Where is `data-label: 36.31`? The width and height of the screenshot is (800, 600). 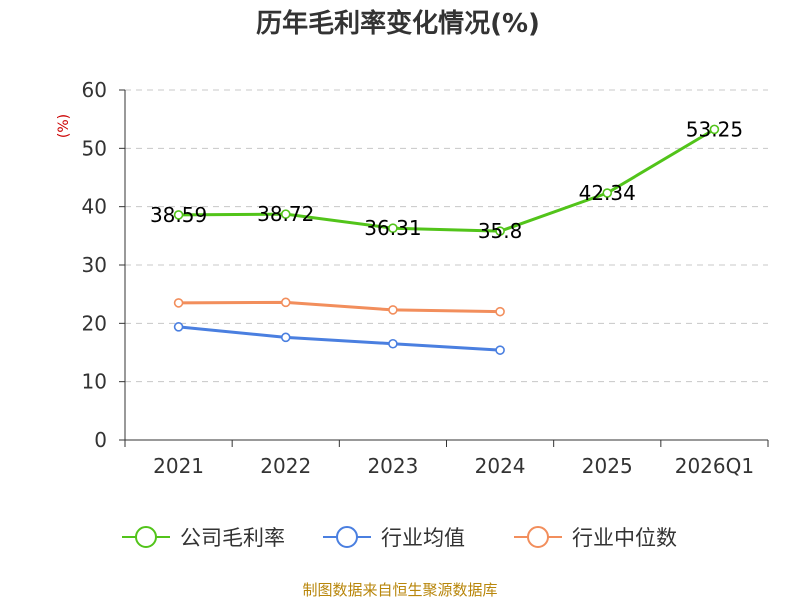
data-label: 36.31 is located at coordinates (392, 228).